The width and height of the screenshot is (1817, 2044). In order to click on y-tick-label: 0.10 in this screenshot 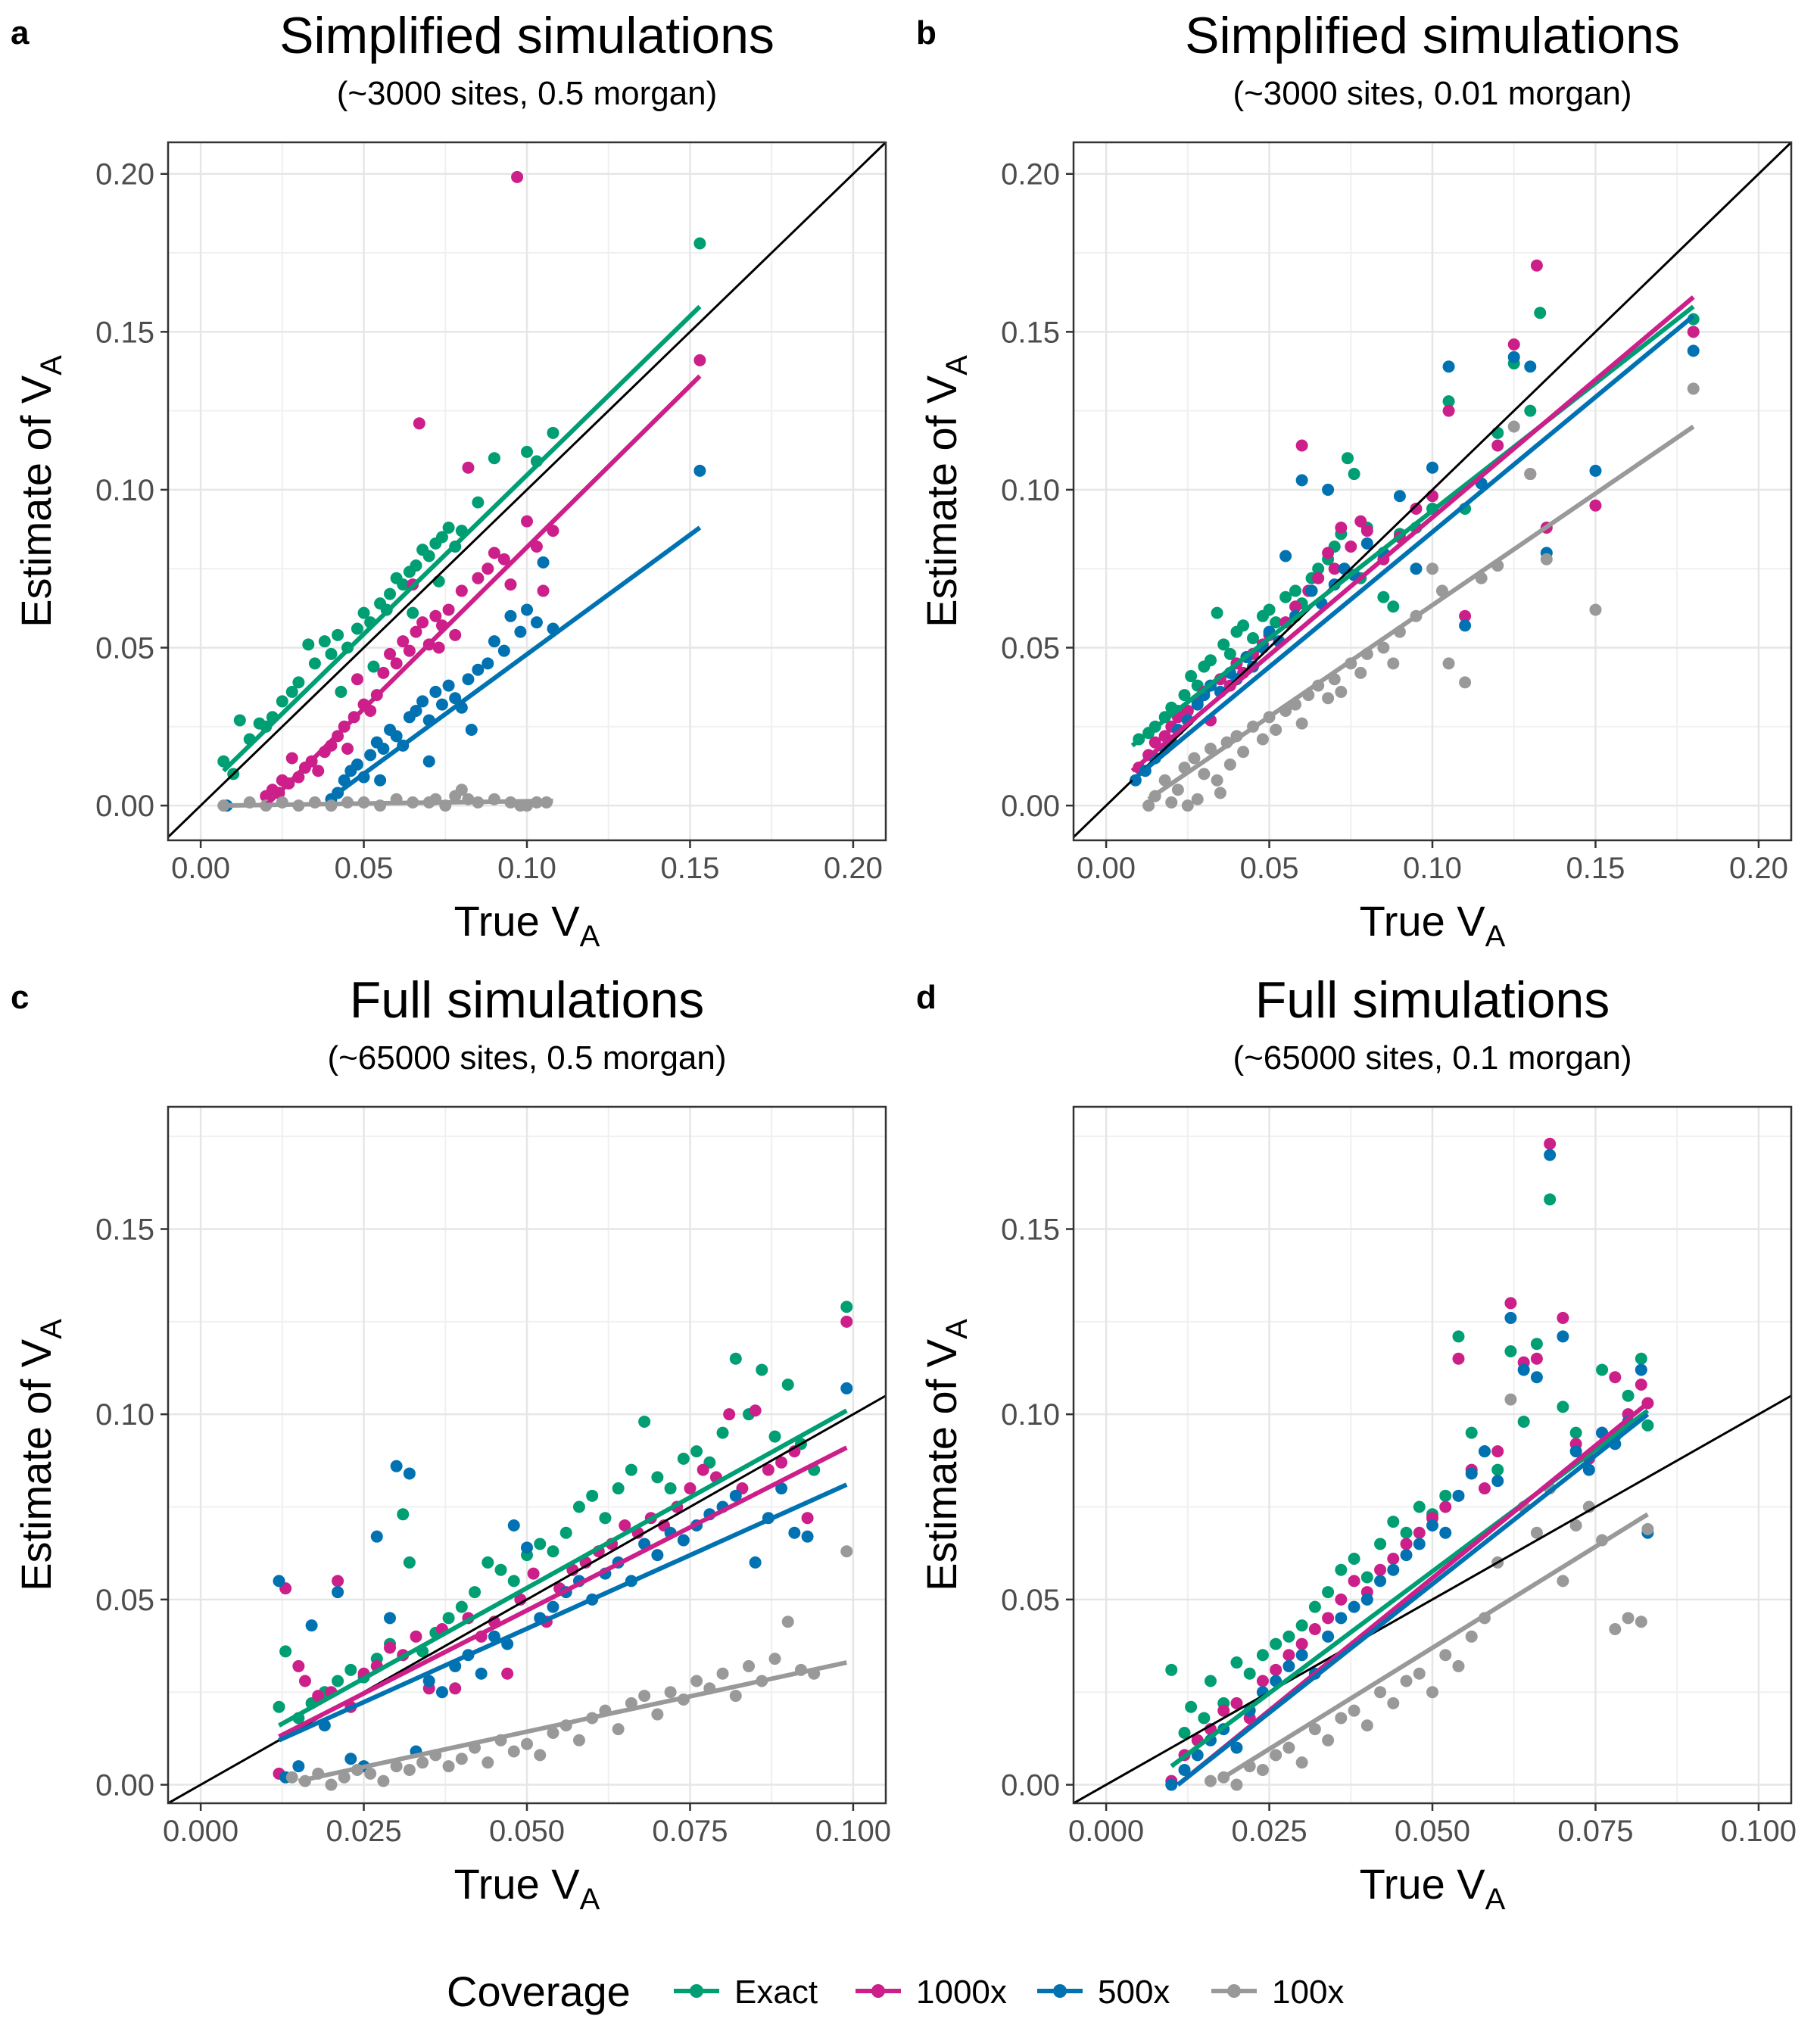, I will do `click(1030, 491)`.